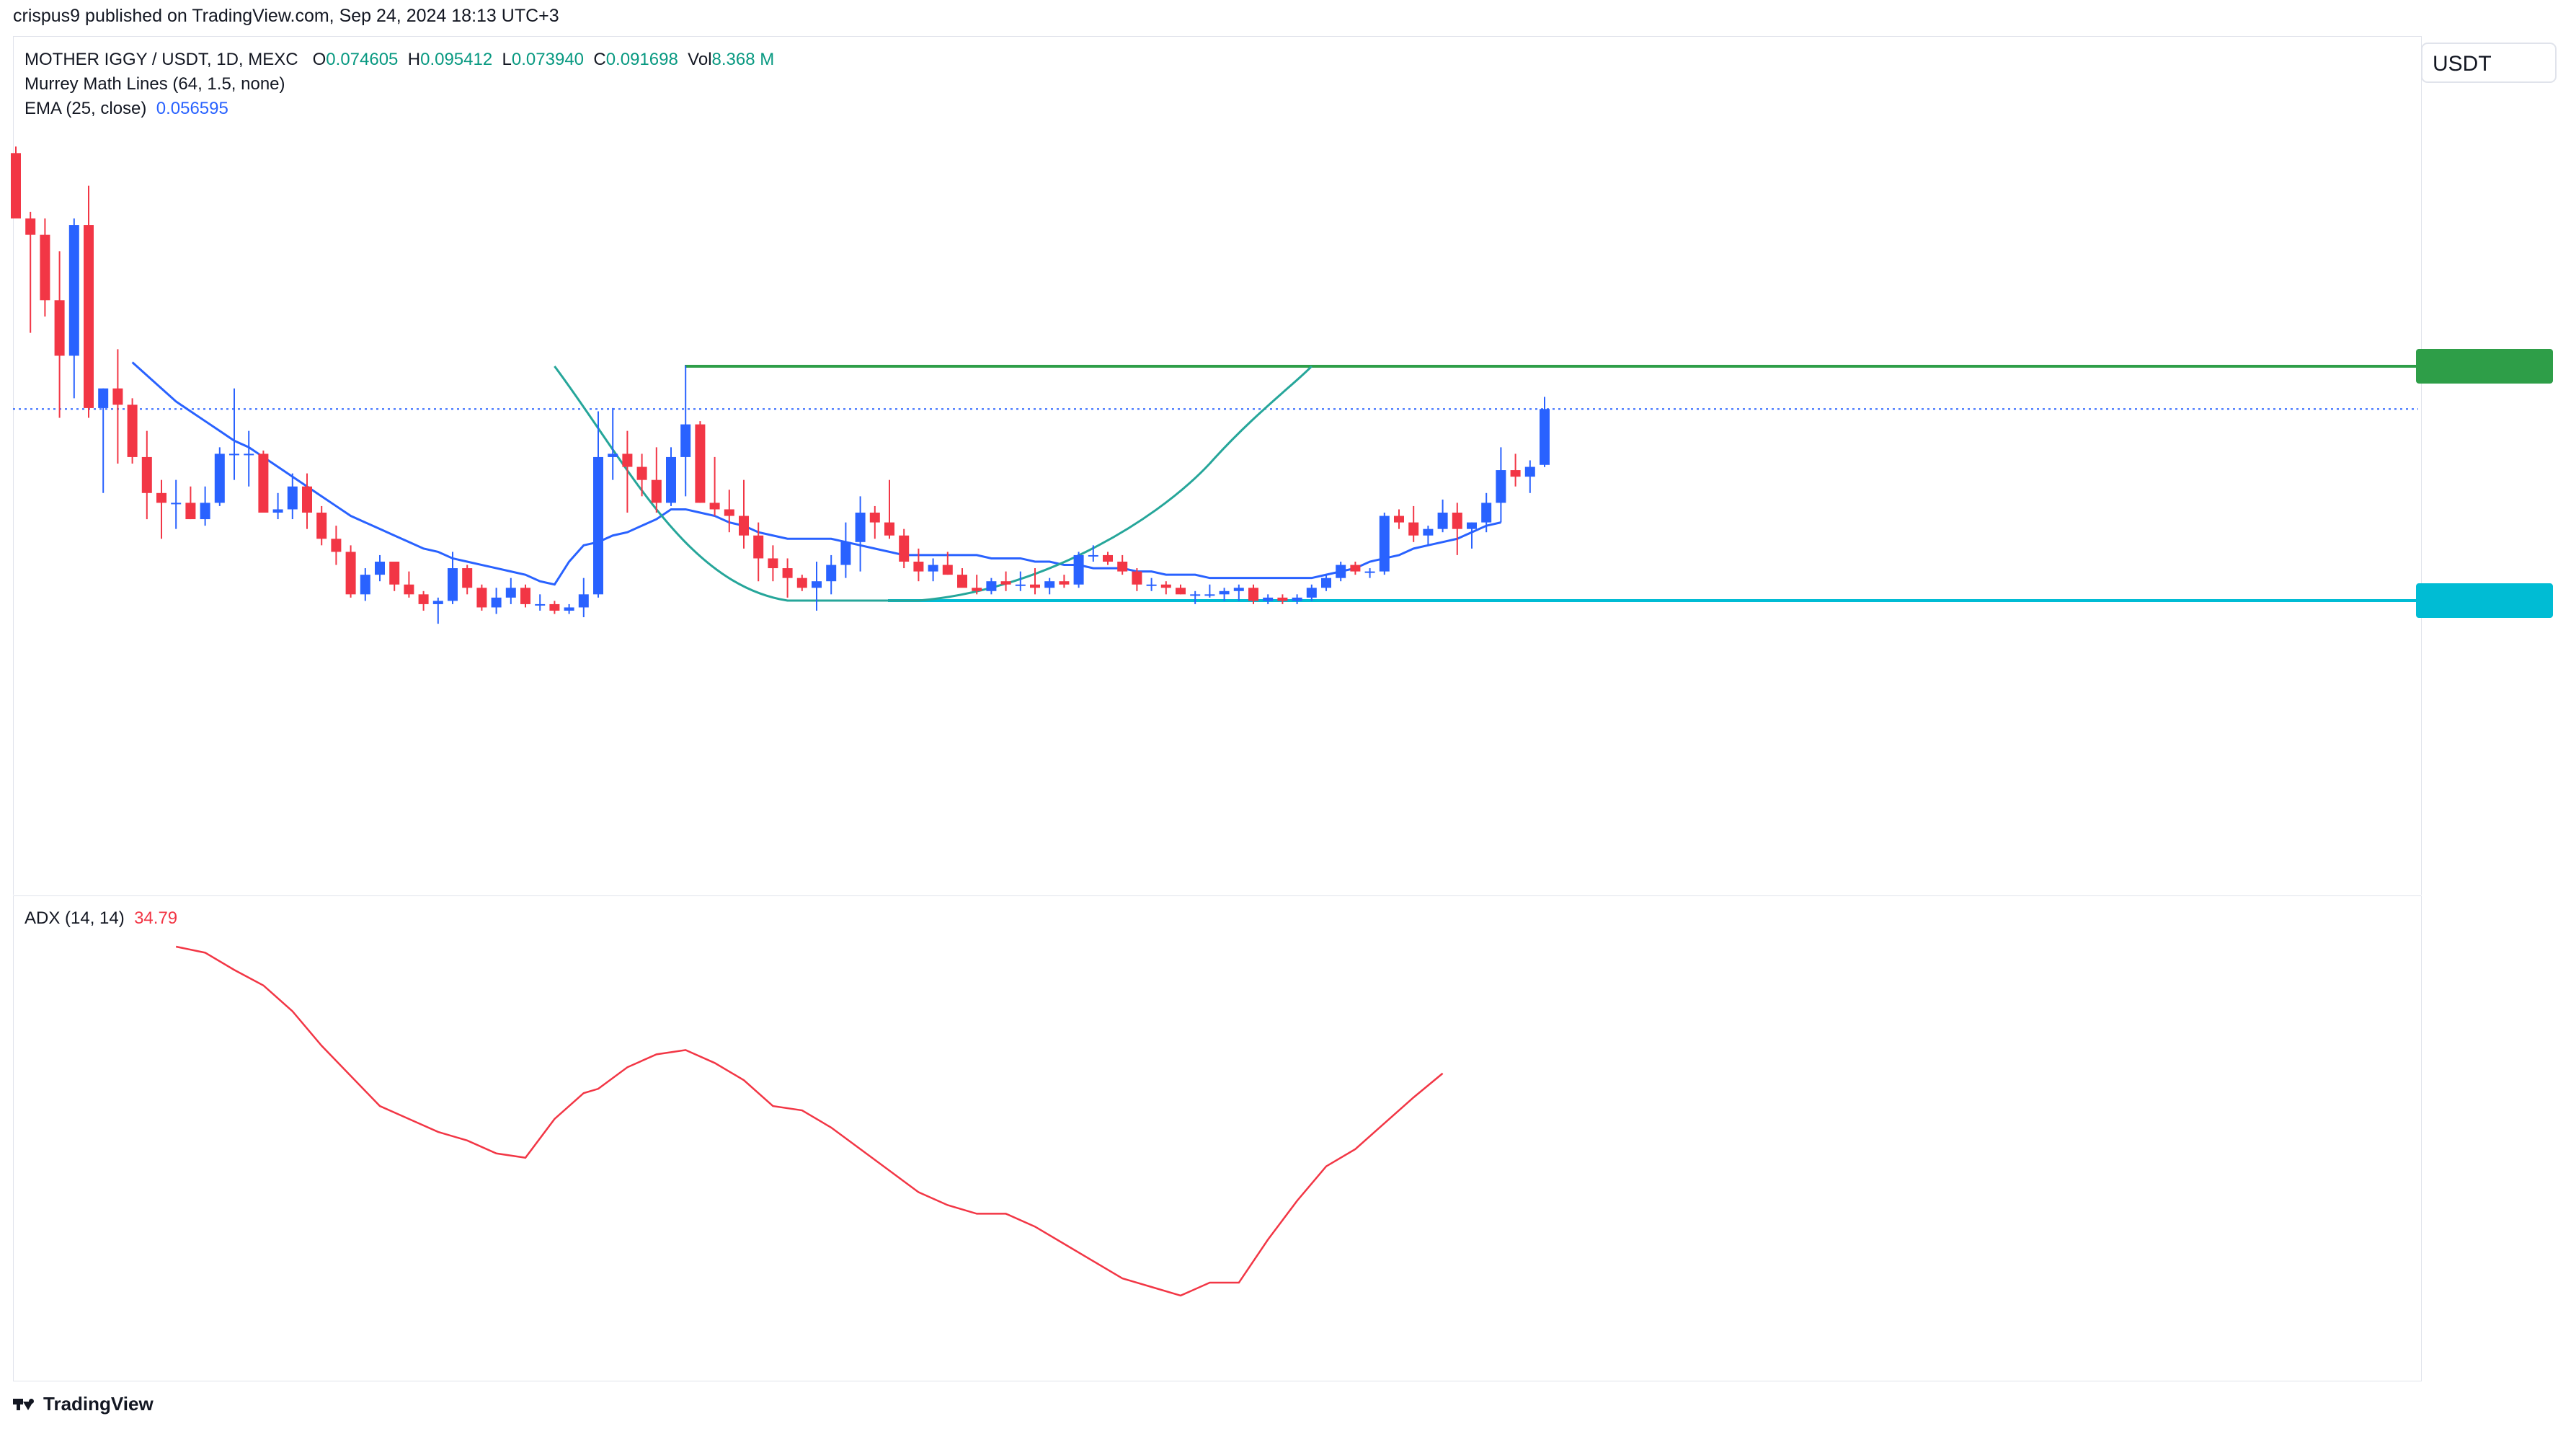 Image resolution: width=2576 pixels, height=1429 pixels. Describe the element at coordinates (399, 109) in the screenshot. I see `legend-ema-row: EMA (25, close) 0.056595` at that location.